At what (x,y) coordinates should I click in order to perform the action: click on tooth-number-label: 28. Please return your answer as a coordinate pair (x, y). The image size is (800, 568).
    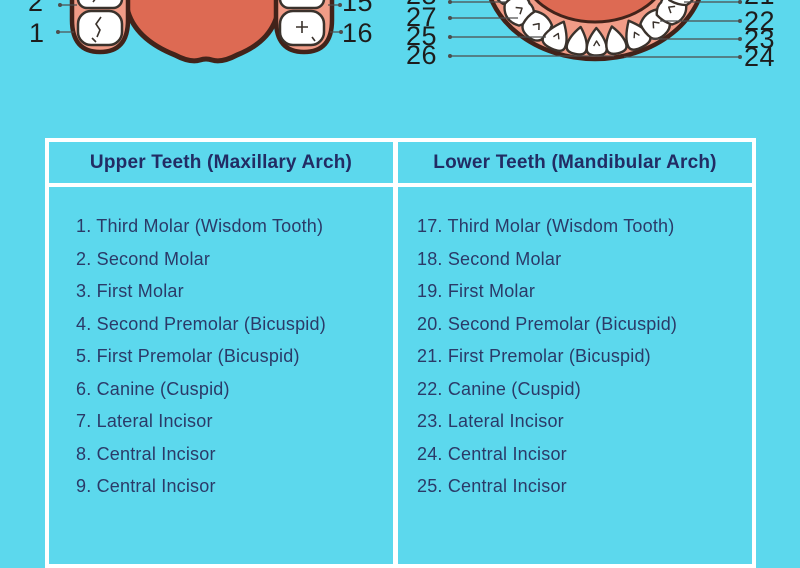
    Looking at the image, I should click on (421, 4).